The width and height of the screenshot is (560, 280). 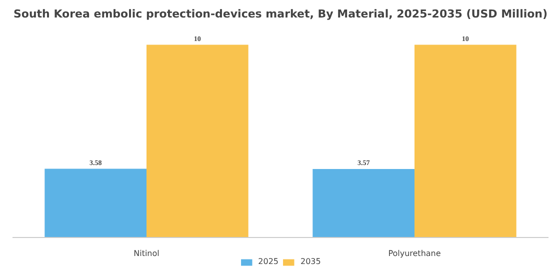 What do you see at coordinates (310, 261) in the screenshot?
I see `legend-label: 2035` at bounding box center [310, 261].